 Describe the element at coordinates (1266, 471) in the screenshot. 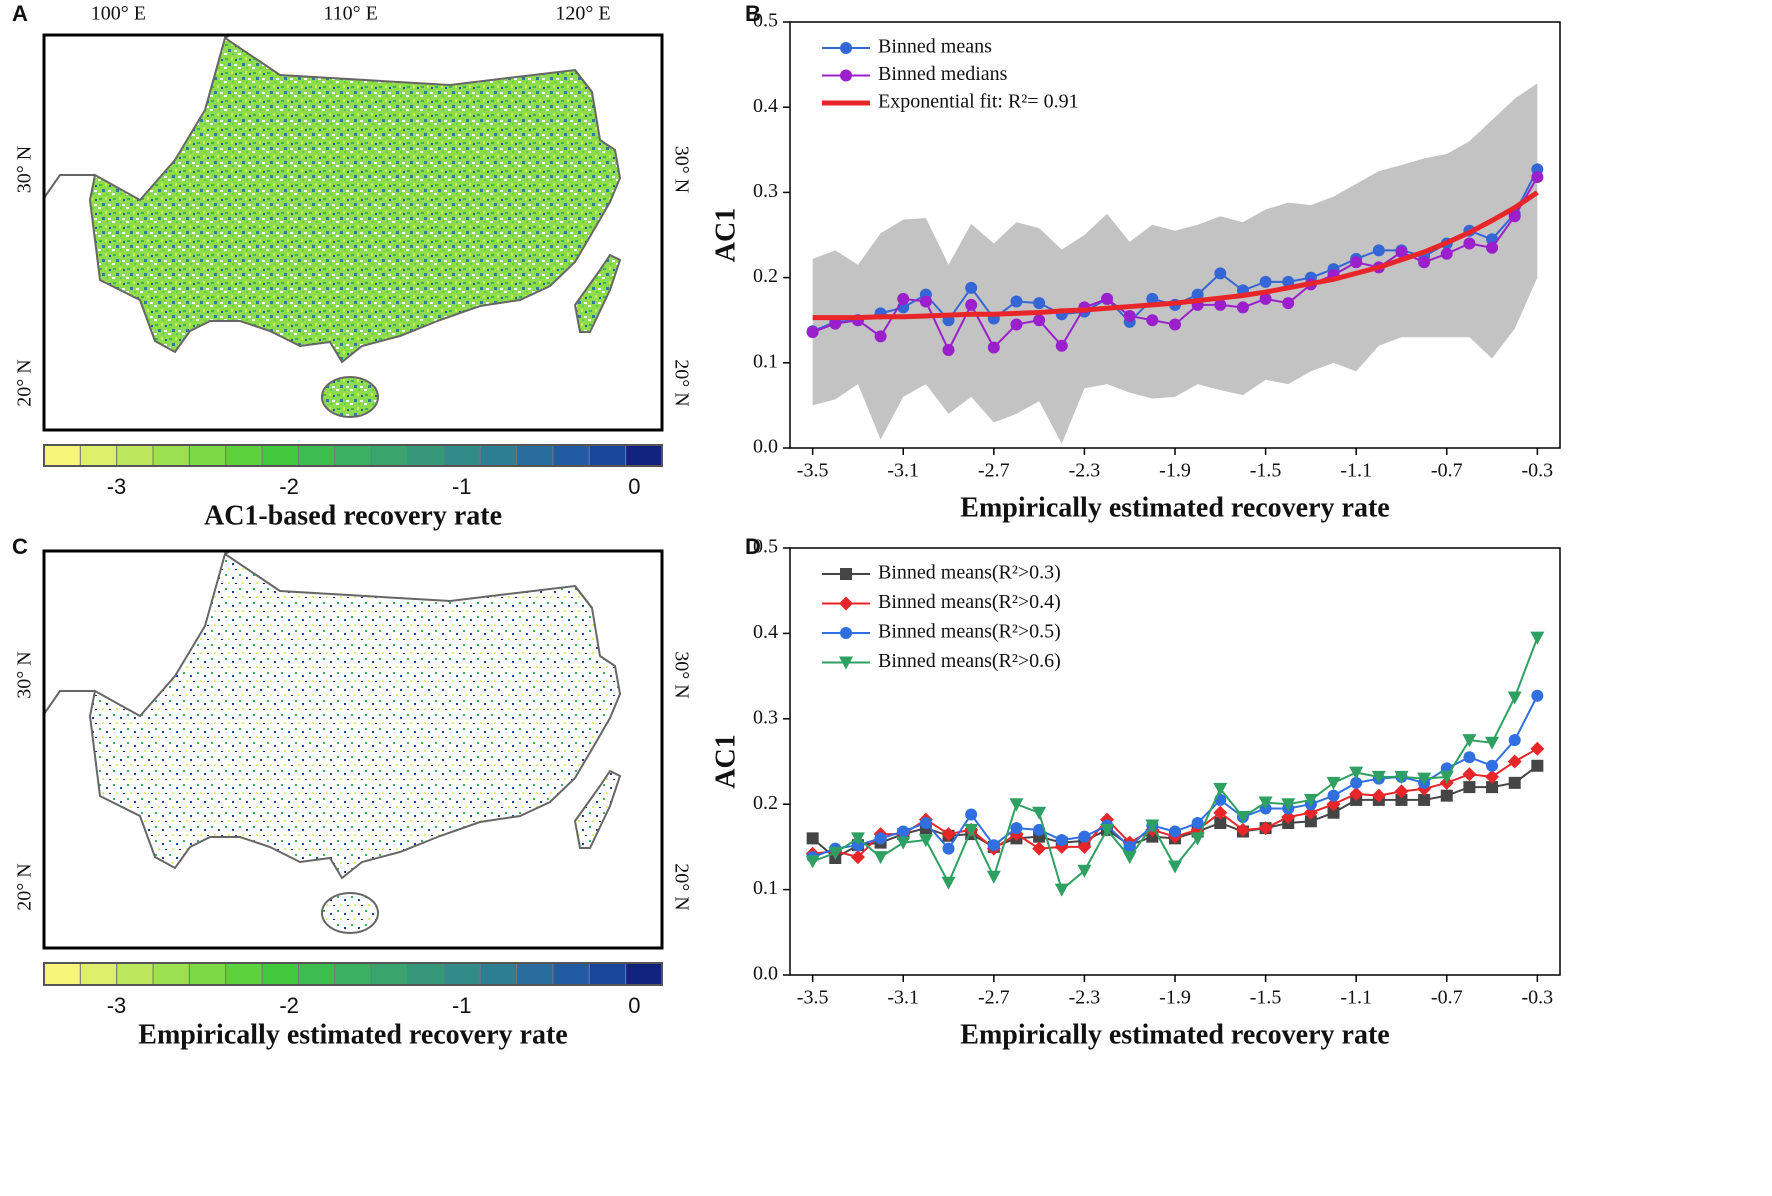

I see `x-tick-label: -1.5` at that location.